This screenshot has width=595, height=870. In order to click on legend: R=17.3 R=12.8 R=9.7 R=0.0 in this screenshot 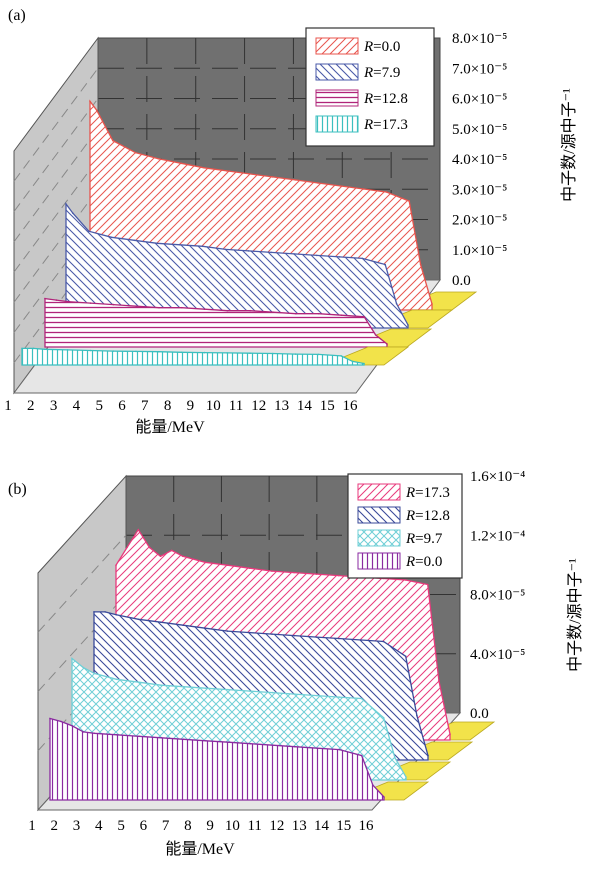, I will do `click(405, 526)`.